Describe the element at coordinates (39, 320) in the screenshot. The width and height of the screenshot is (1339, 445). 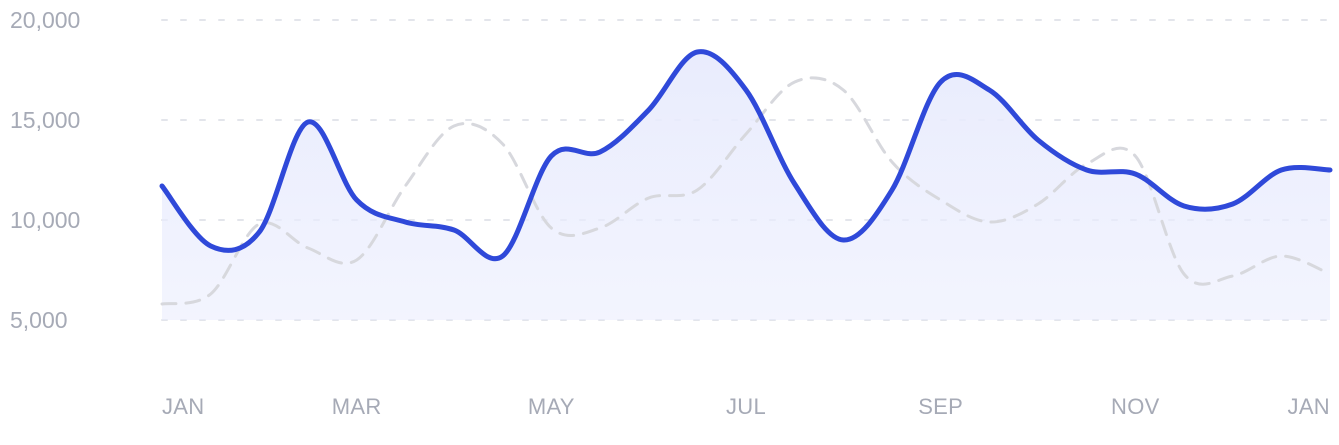
I see `y-tick-label: 5,000` at that location.